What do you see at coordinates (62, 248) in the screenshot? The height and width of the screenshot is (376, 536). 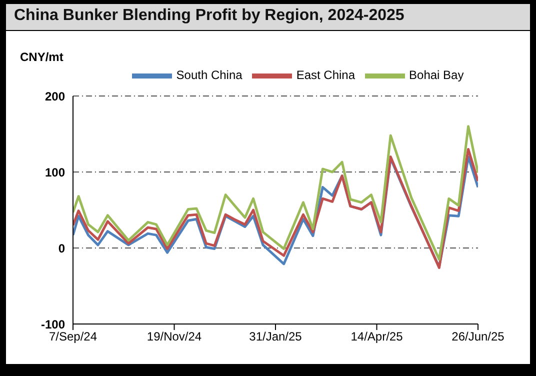 I see `y-tick-label: 0` at bounding box center [62, 248].